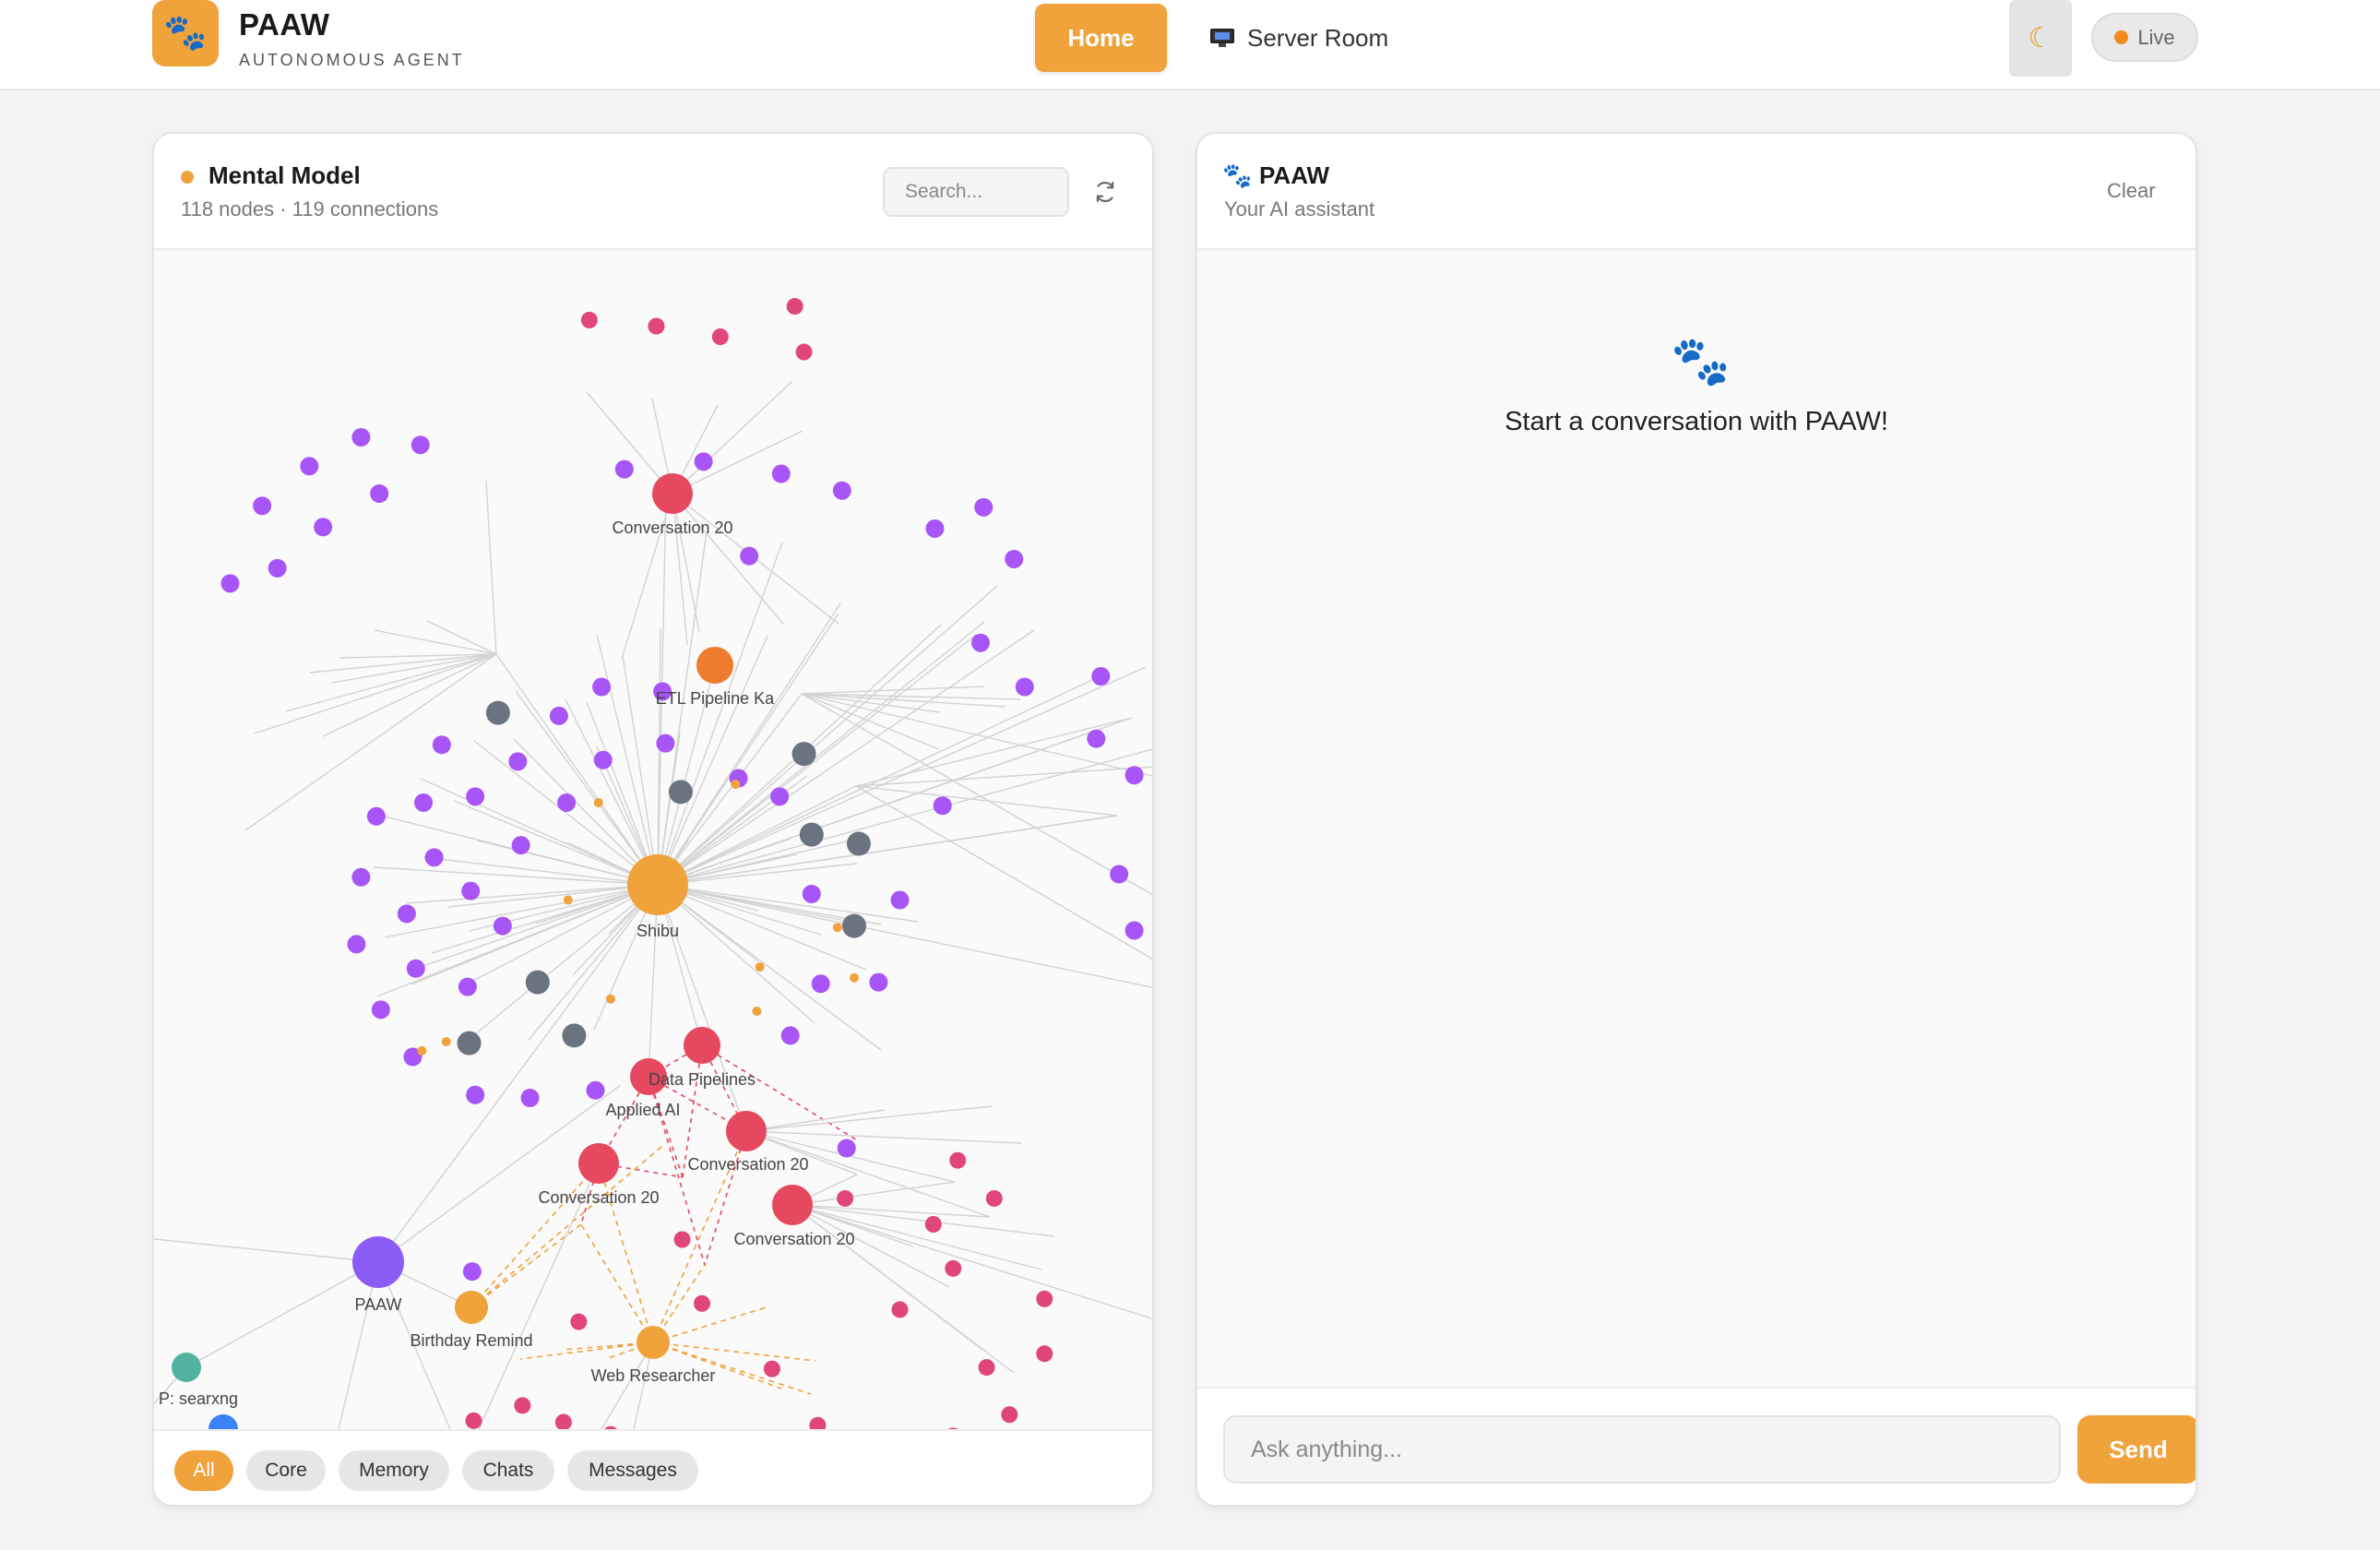  Describe the element at coordinates (186, 1368) in the screenshot. I see `searxng-tool-node` at that location.